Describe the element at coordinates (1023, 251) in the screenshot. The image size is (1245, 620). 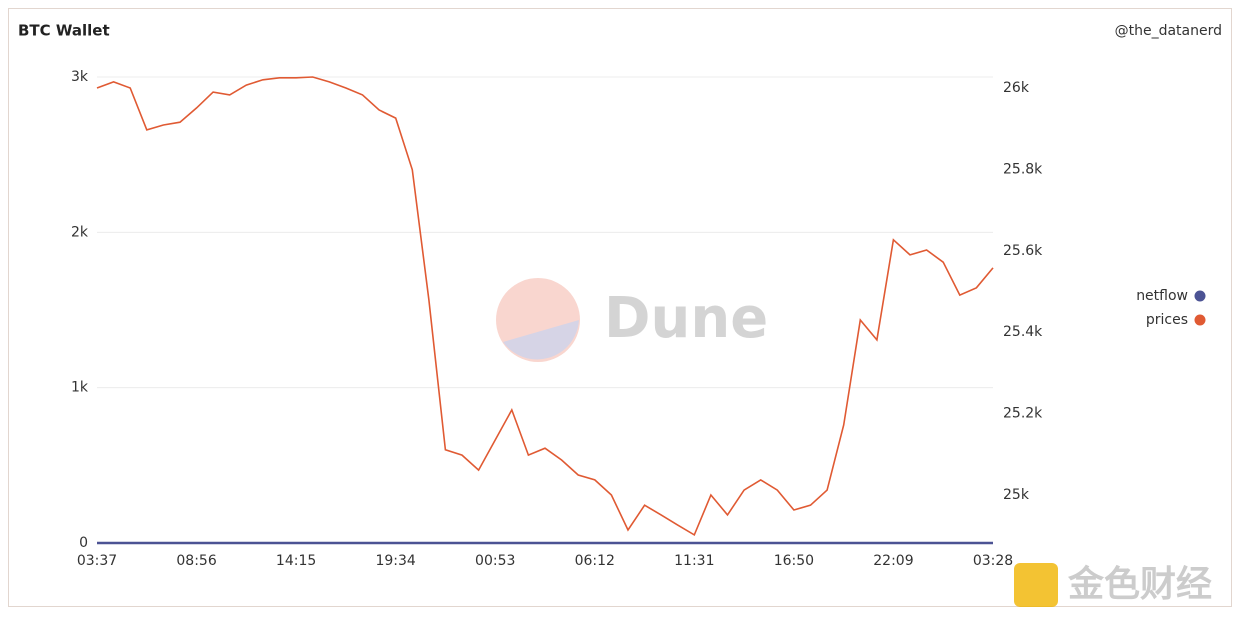
I see `y2-tick-label: 25.6k` at that location.